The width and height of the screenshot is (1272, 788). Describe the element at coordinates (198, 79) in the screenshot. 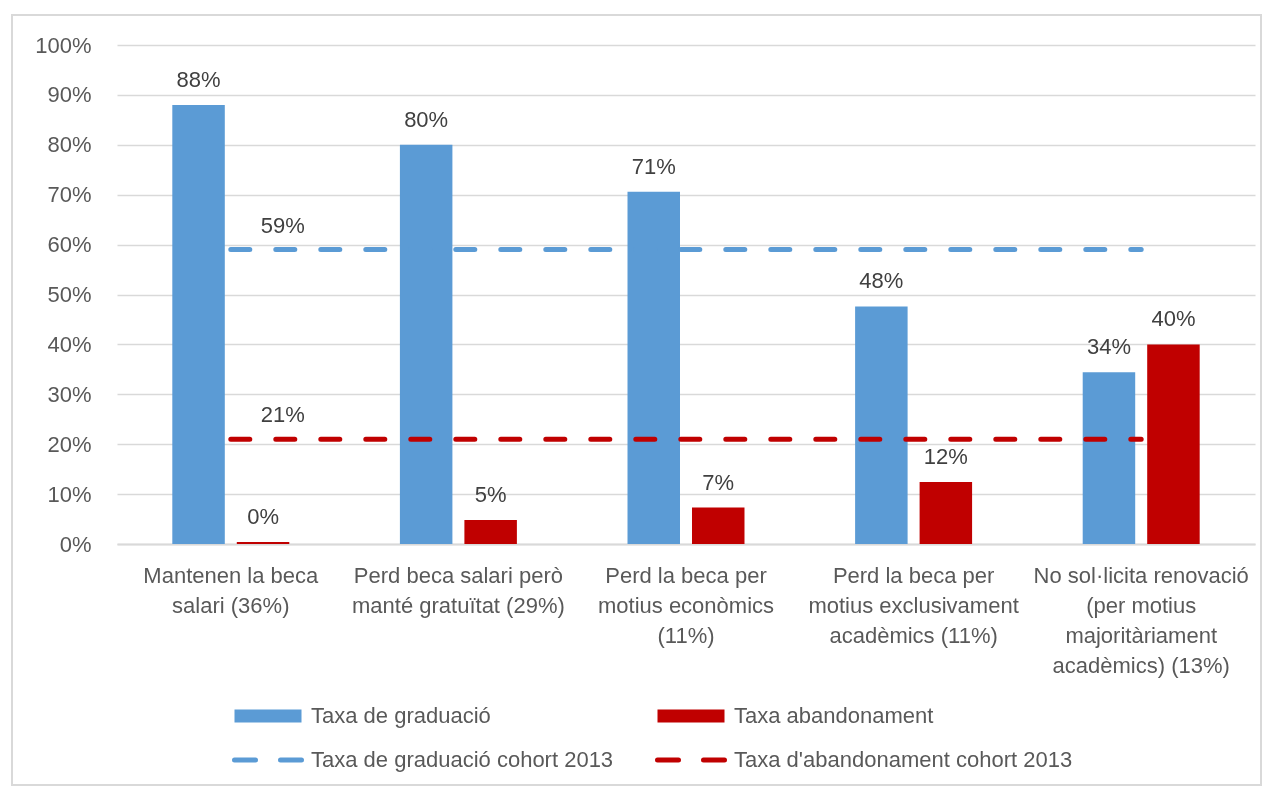

I see `data-label: 88%` at that location.